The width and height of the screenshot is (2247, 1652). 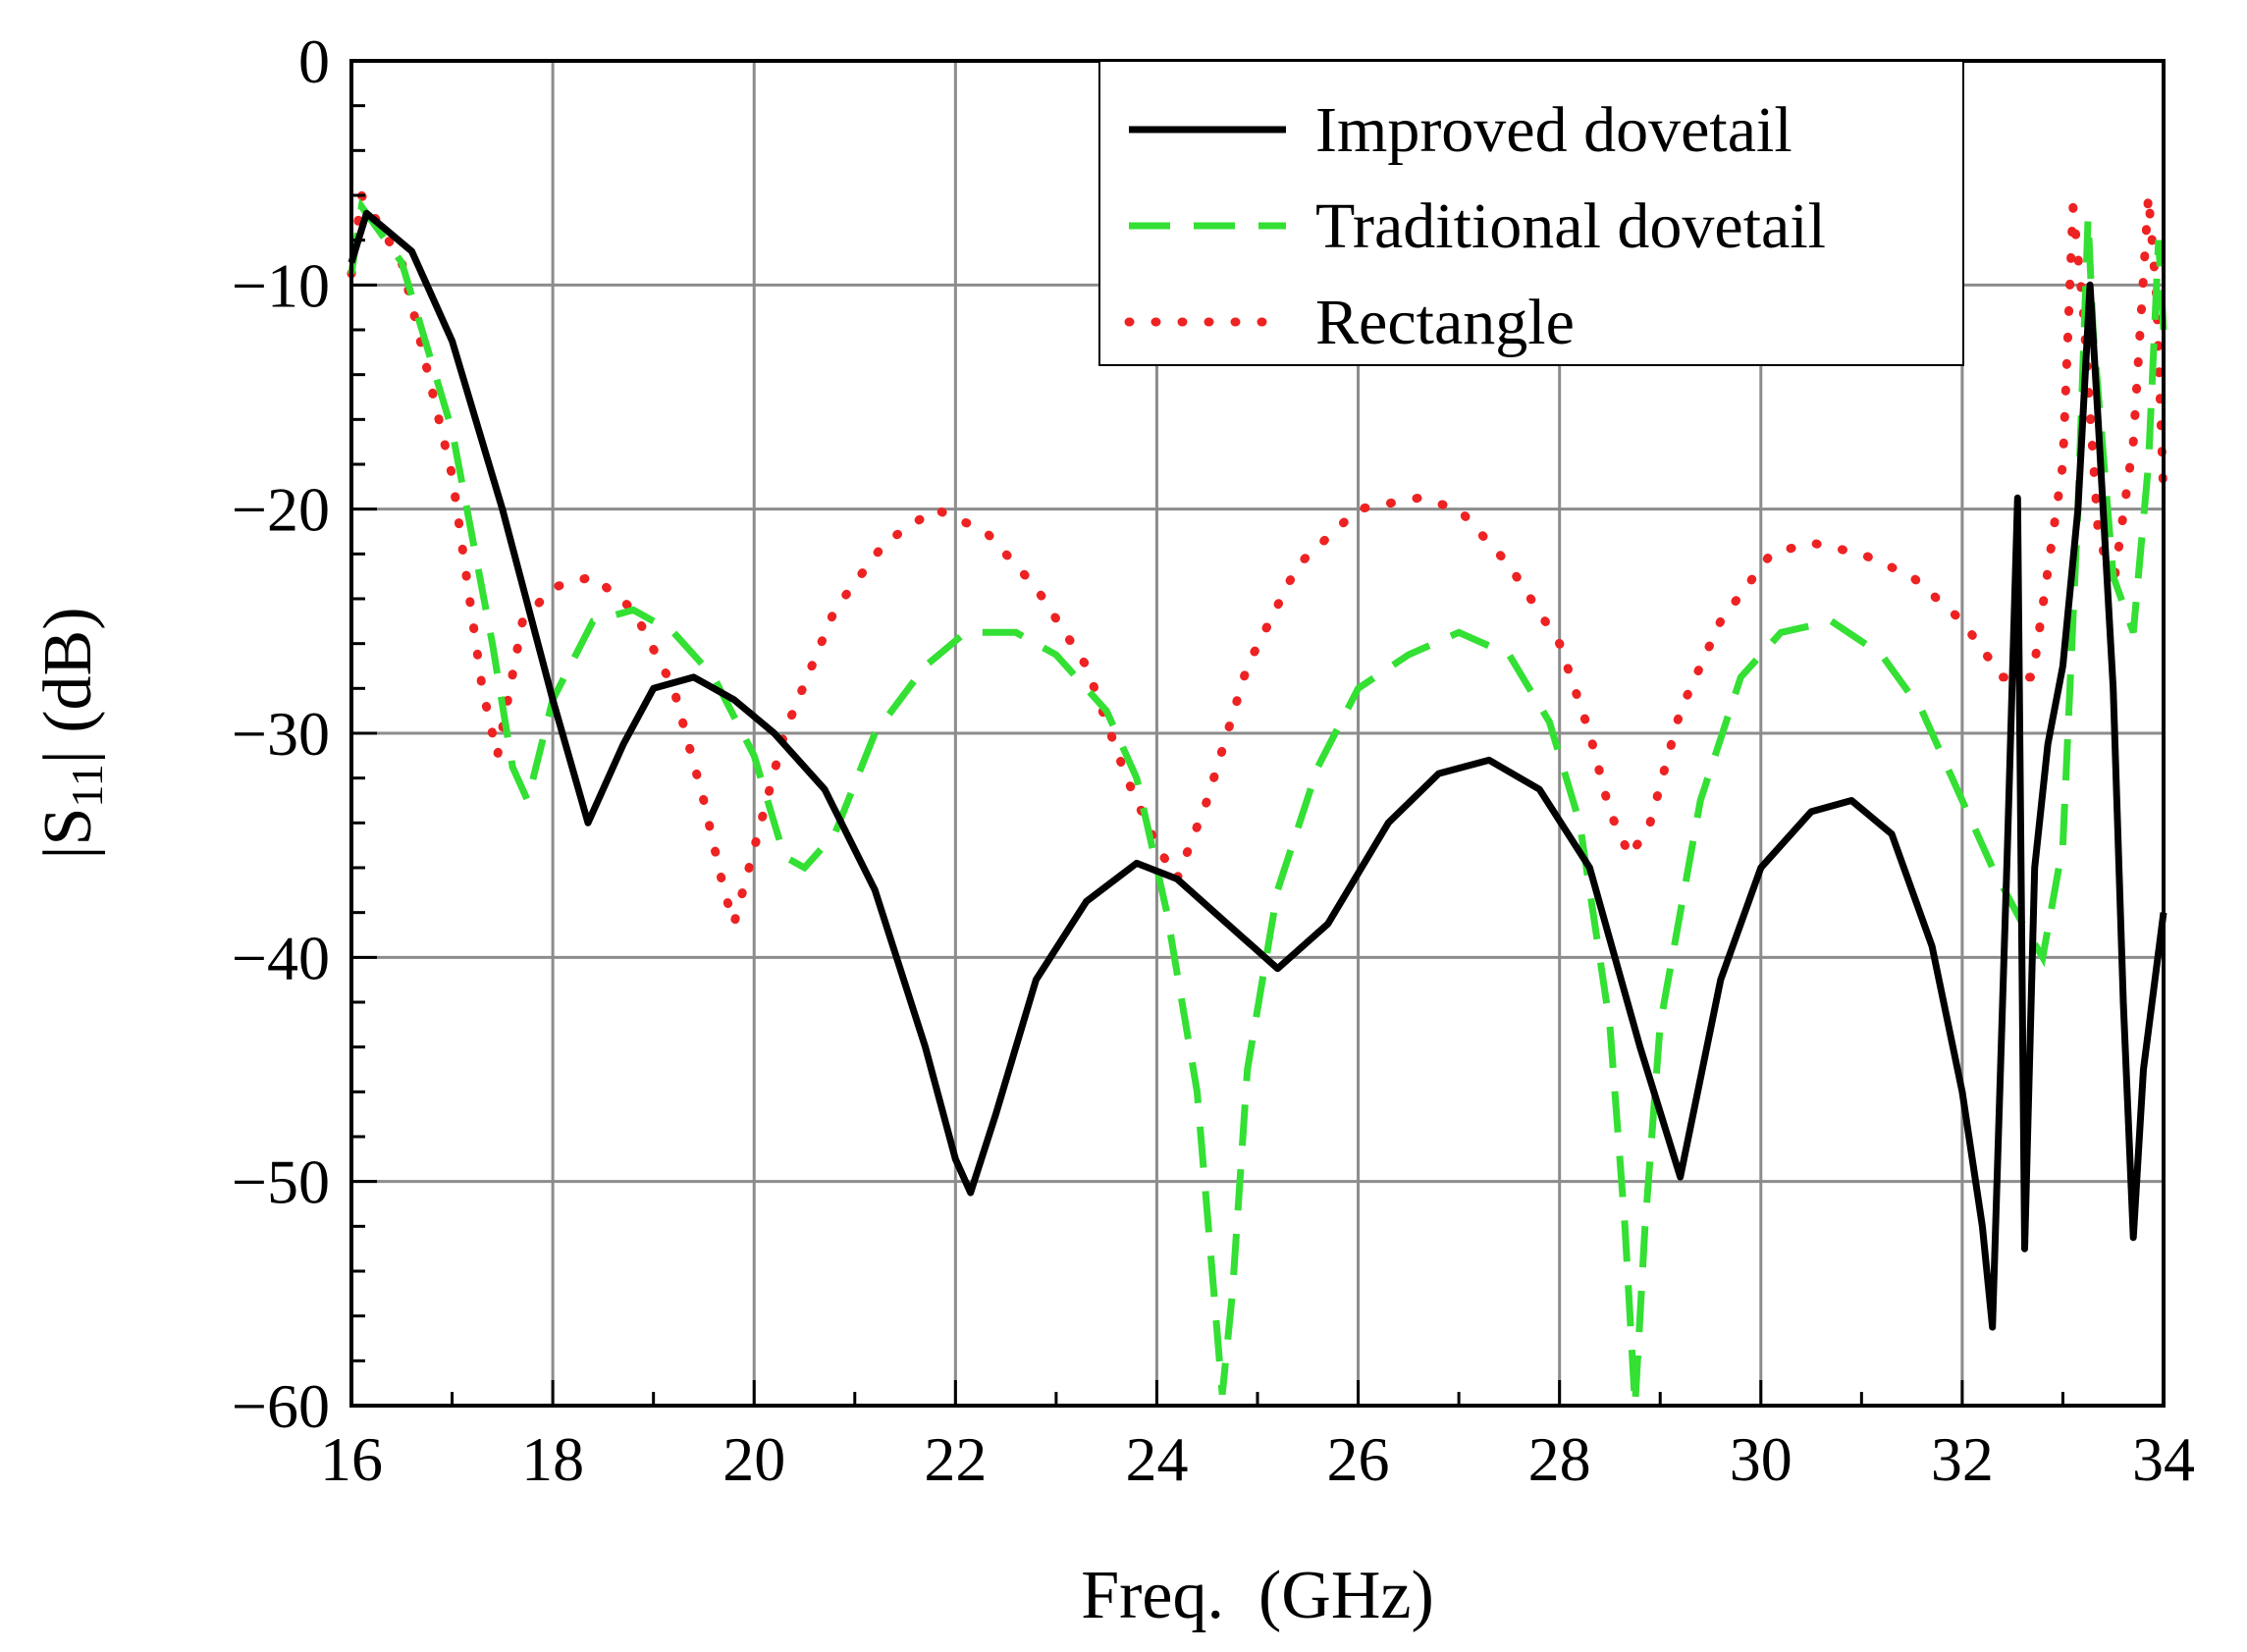 What do you see at coordinates (1761, 1459) in the screenshot?
I see `x-tick-label: 30` at bounding box center [1761, 1459].